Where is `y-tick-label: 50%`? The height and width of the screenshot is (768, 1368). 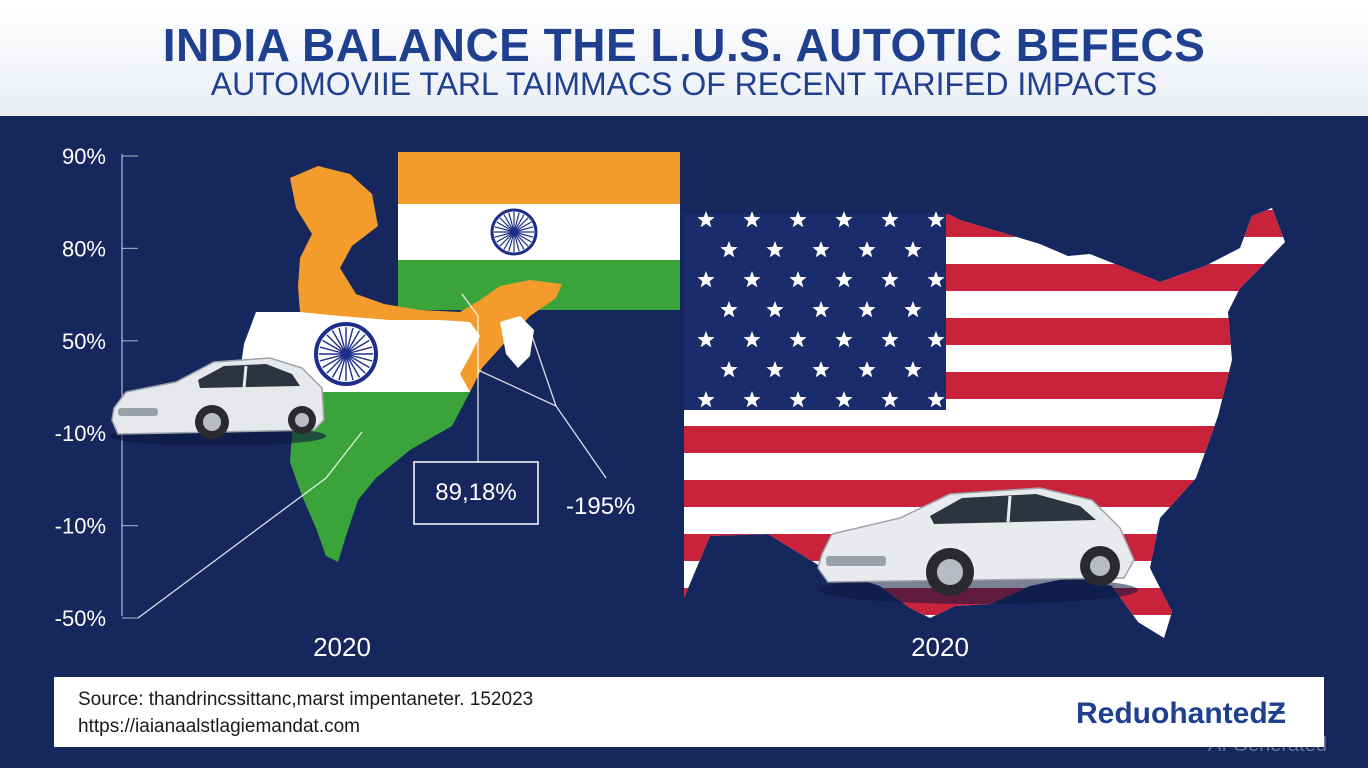 y-tick-label: 50% is located at coordinates (84, 341).